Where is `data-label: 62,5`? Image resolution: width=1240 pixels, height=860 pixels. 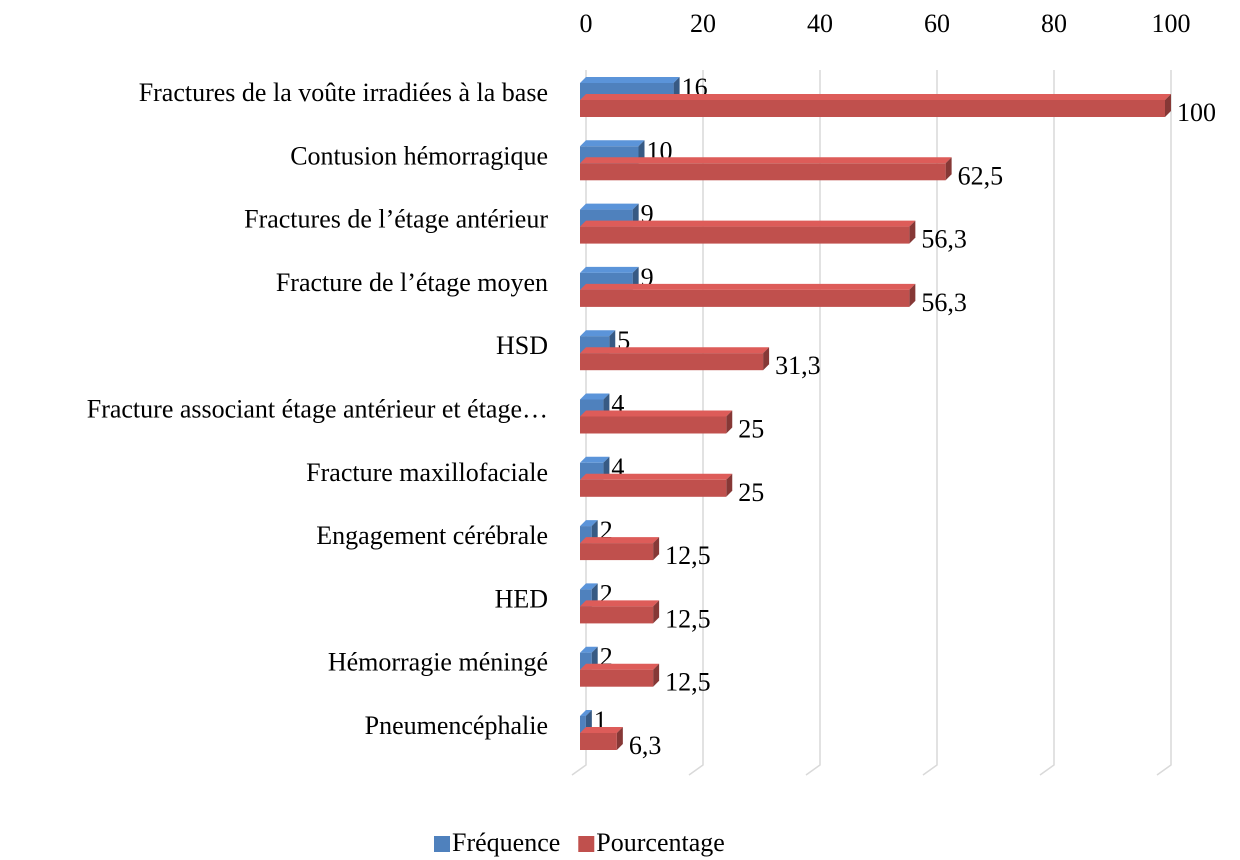
data-label: 62,5 is located at coordinates (981, 175).